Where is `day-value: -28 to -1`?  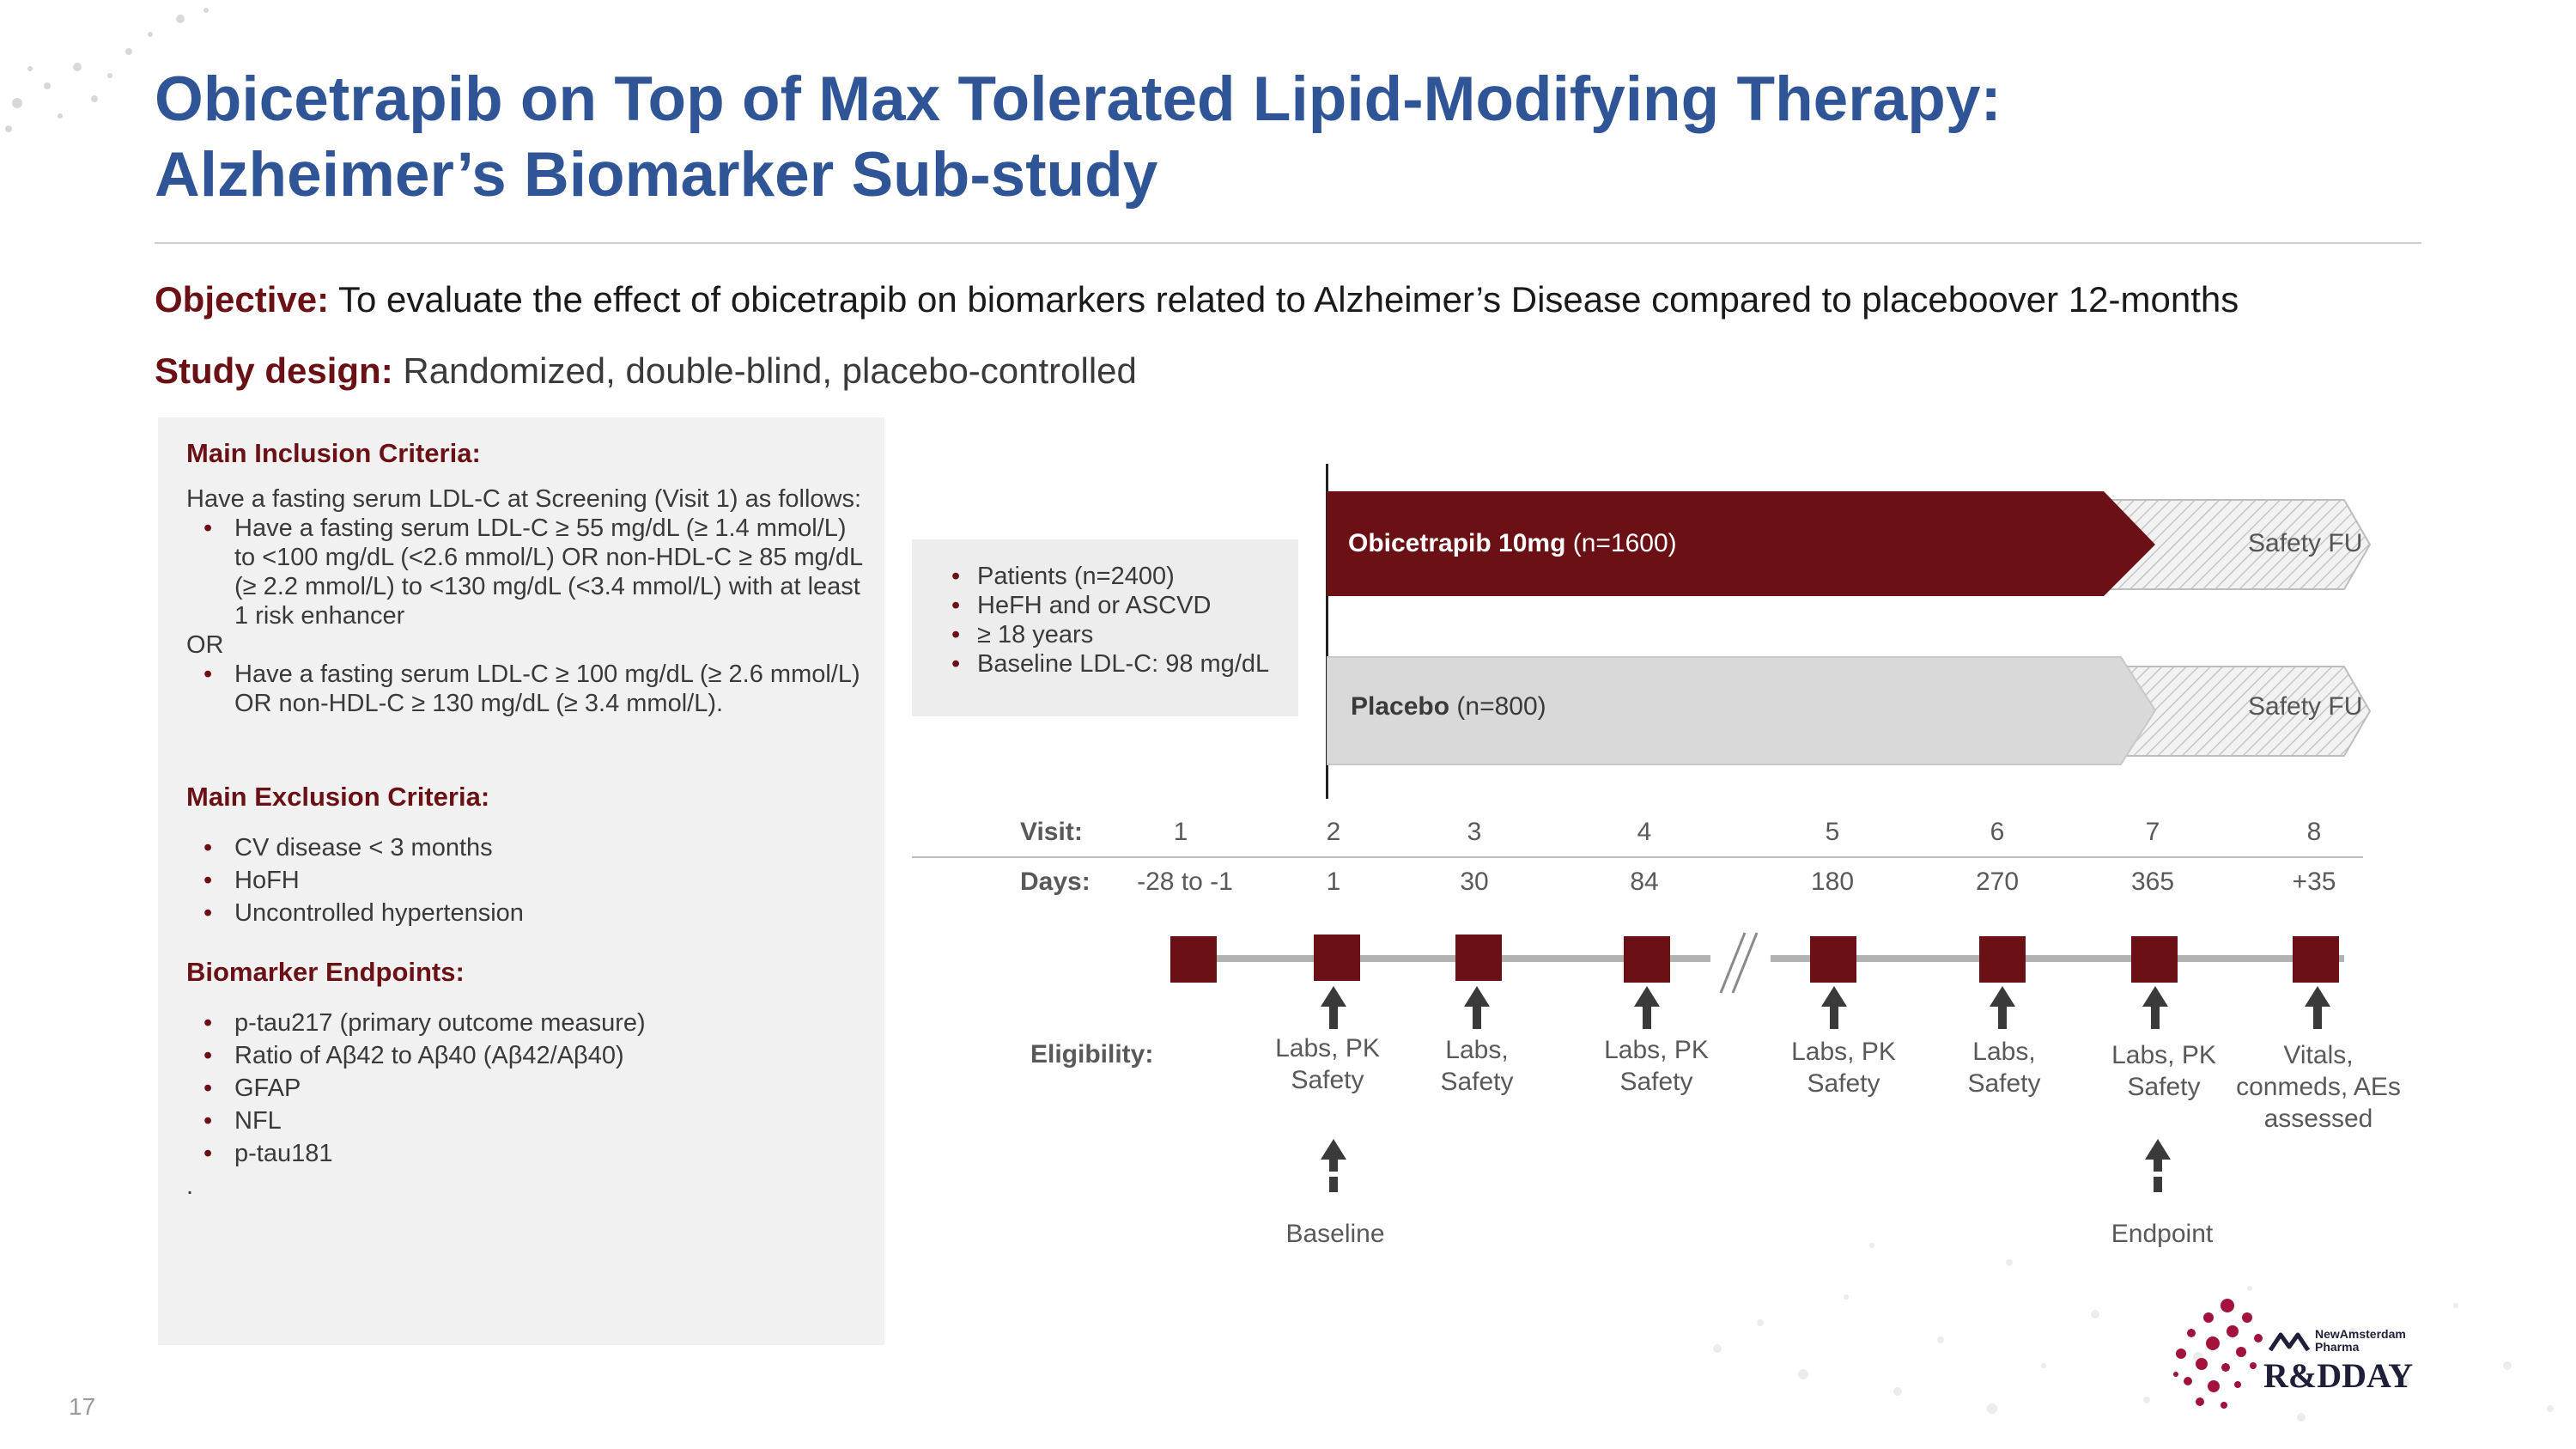
day-value: -28 to -1 is located at coordinates (1185, 882).